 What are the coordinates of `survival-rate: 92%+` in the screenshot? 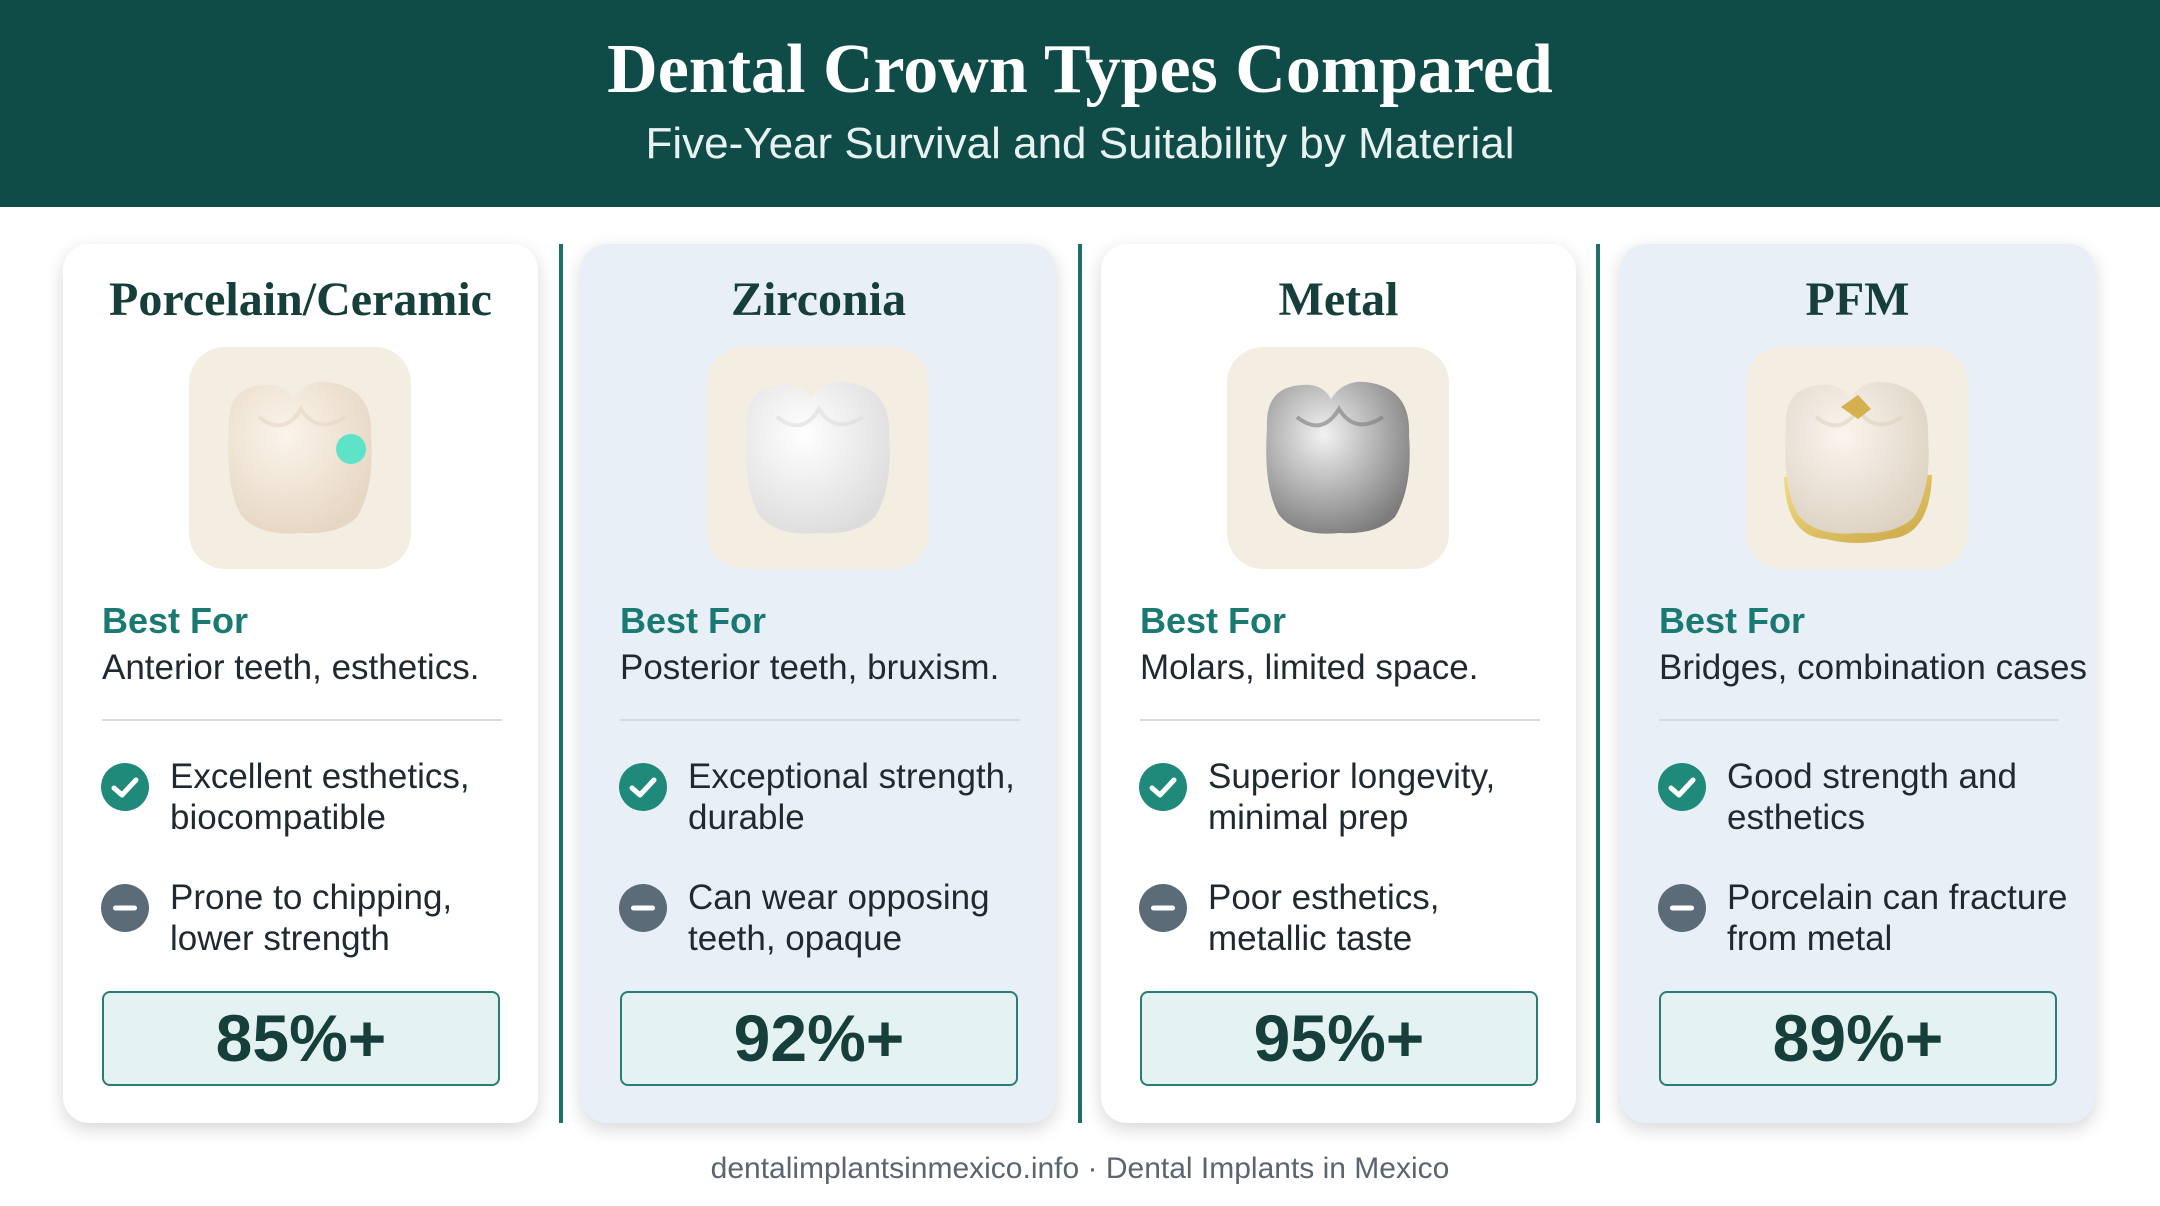 It's located at (819, 1038).